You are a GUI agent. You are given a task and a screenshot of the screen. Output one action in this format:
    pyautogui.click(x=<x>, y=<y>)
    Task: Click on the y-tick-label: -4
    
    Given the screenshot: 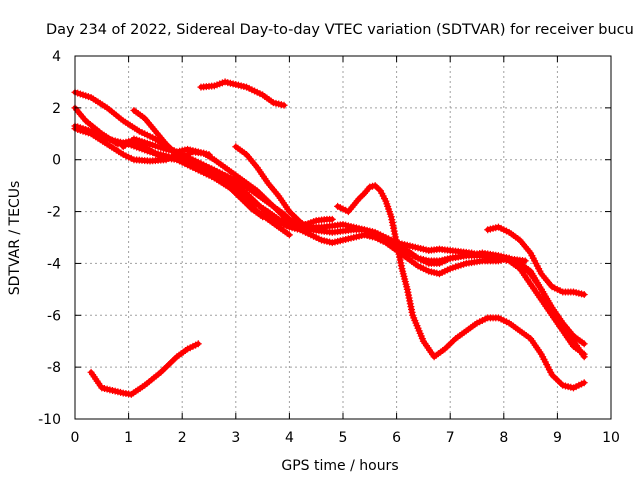 What is the action you would take?
    pyautogui.click(x=54, y=264)
    